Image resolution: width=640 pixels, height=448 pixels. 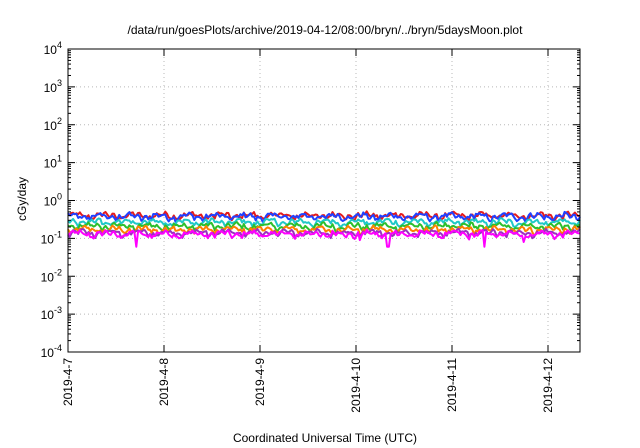 I want to click on y-tick-label: 10⁻³, so click(x=51, y=313).